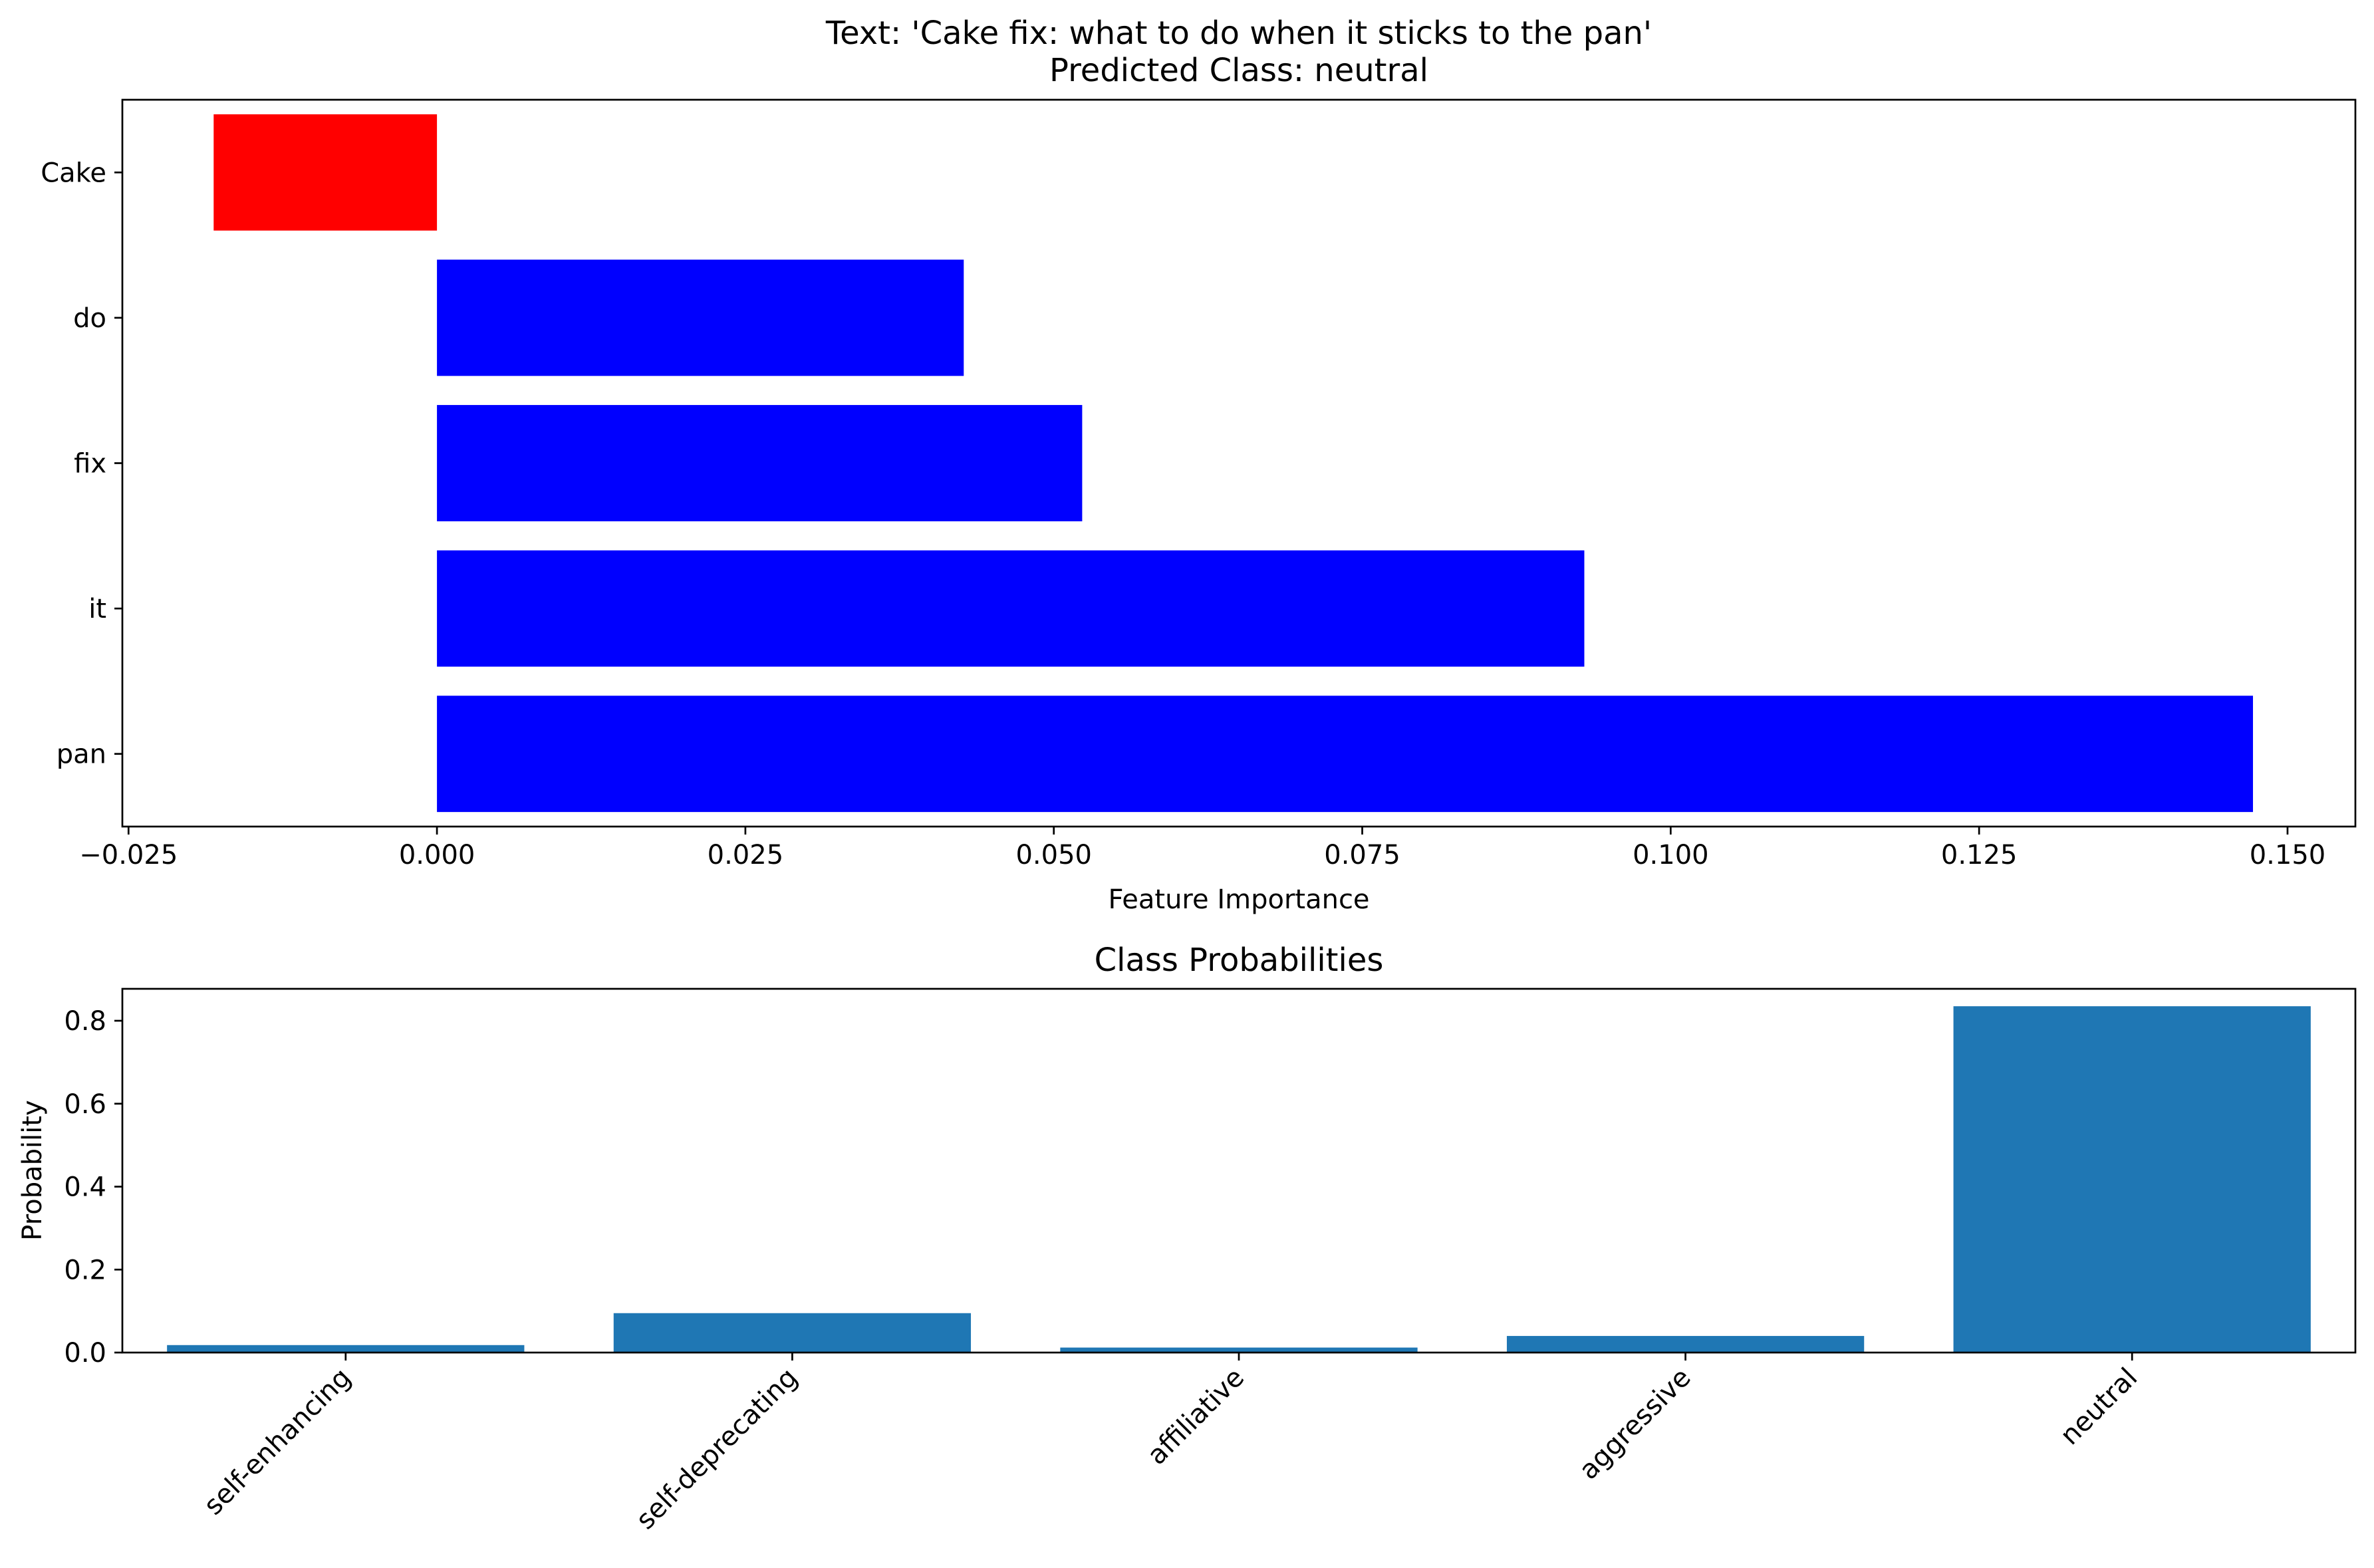 The image size is (2374, 1568). I want to click on y-axis-label: Probability, so click(32, 1170).